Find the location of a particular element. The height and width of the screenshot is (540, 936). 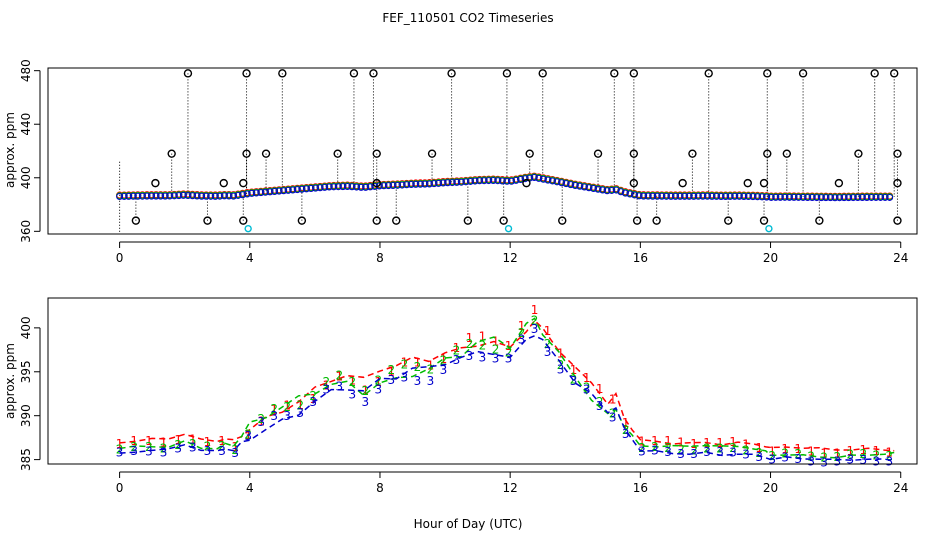

top-panel-x-tick-label: 0 is located at coordinates (120, 258).